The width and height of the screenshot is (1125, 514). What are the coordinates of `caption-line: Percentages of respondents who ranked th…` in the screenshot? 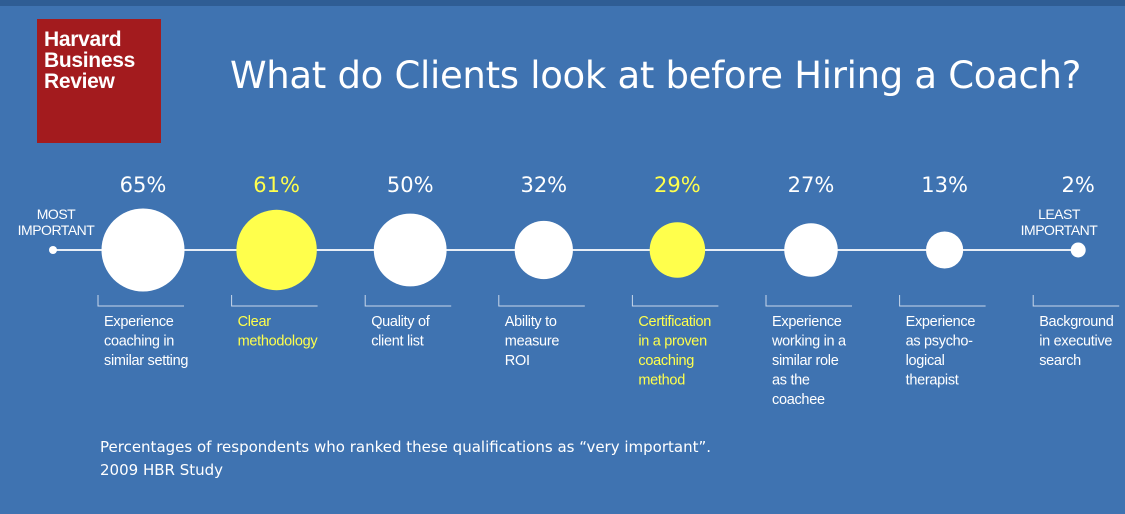 It's located at (406, 447).